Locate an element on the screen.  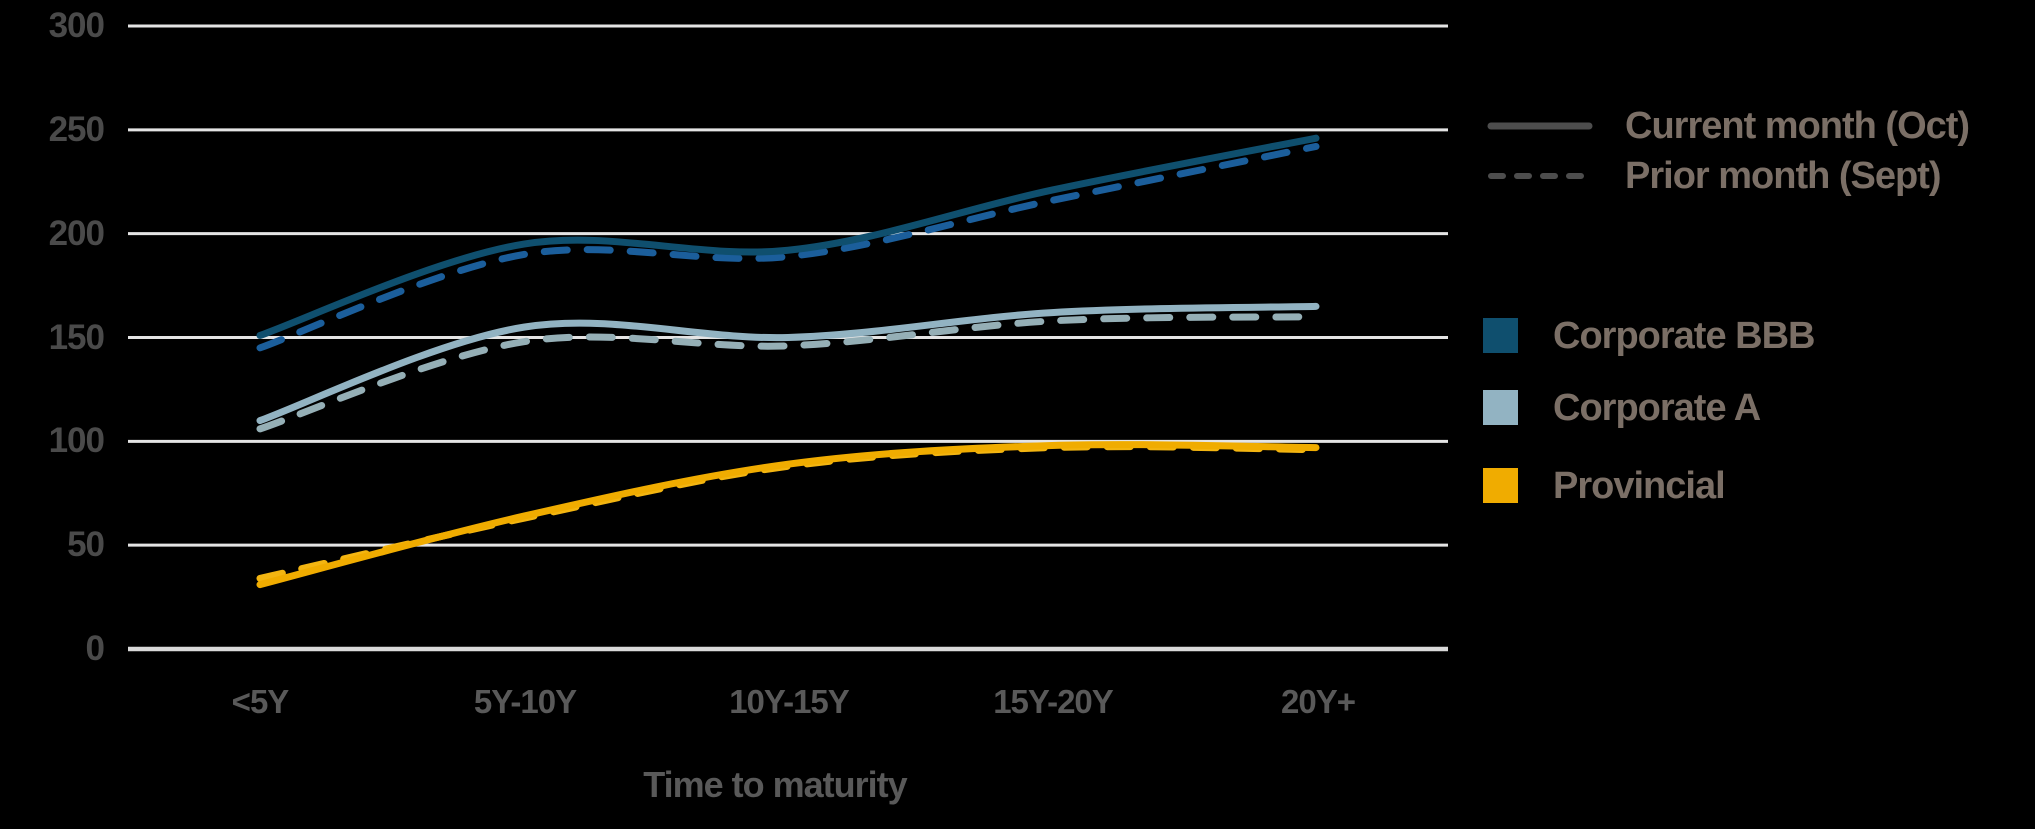
y-tick-150: 150 is located at coordinates (76, 337).